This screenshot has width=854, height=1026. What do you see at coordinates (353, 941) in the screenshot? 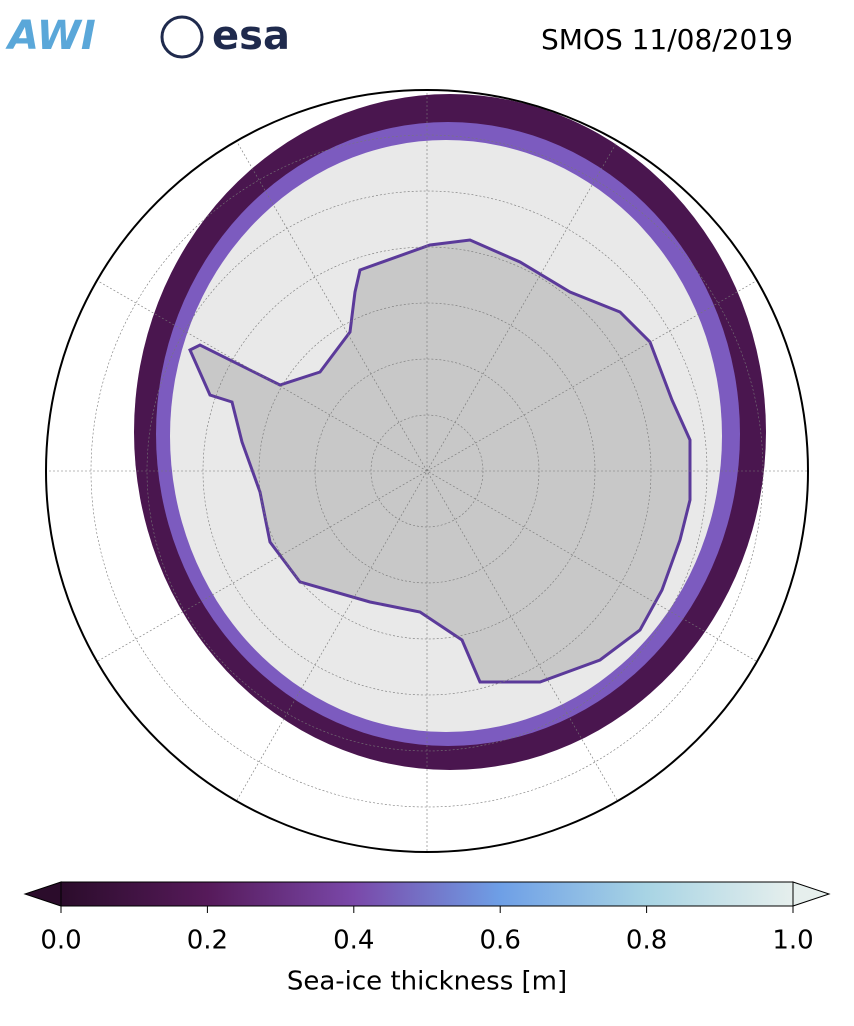
I see `colorbar-tick-label: 0.4` at bounding box center [353, 941].